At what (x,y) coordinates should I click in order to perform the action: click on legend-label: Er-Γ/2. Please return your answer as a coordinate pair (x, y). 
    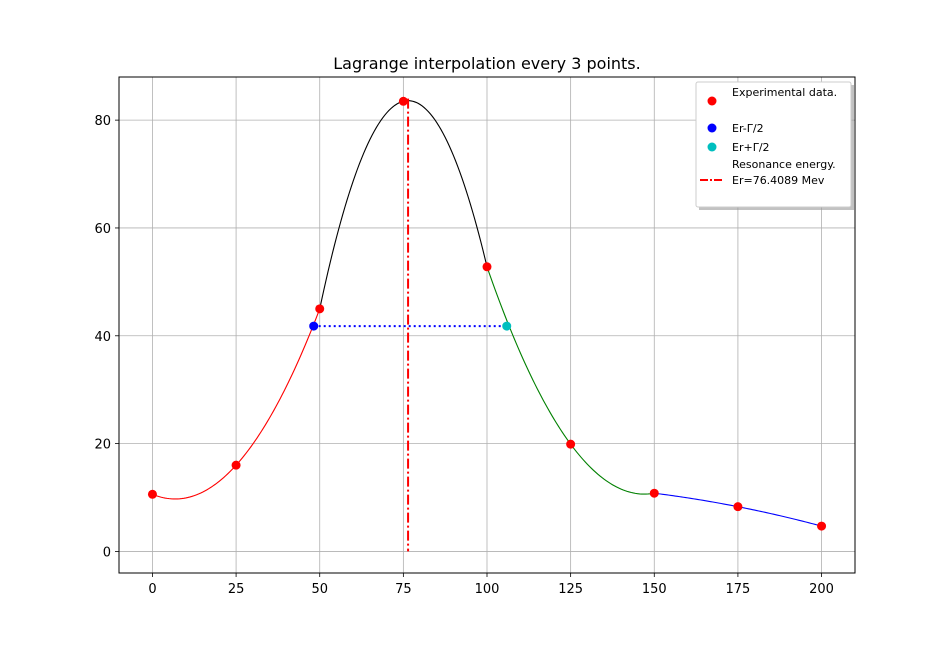
    Looking at the image, I should click on (748, 128).